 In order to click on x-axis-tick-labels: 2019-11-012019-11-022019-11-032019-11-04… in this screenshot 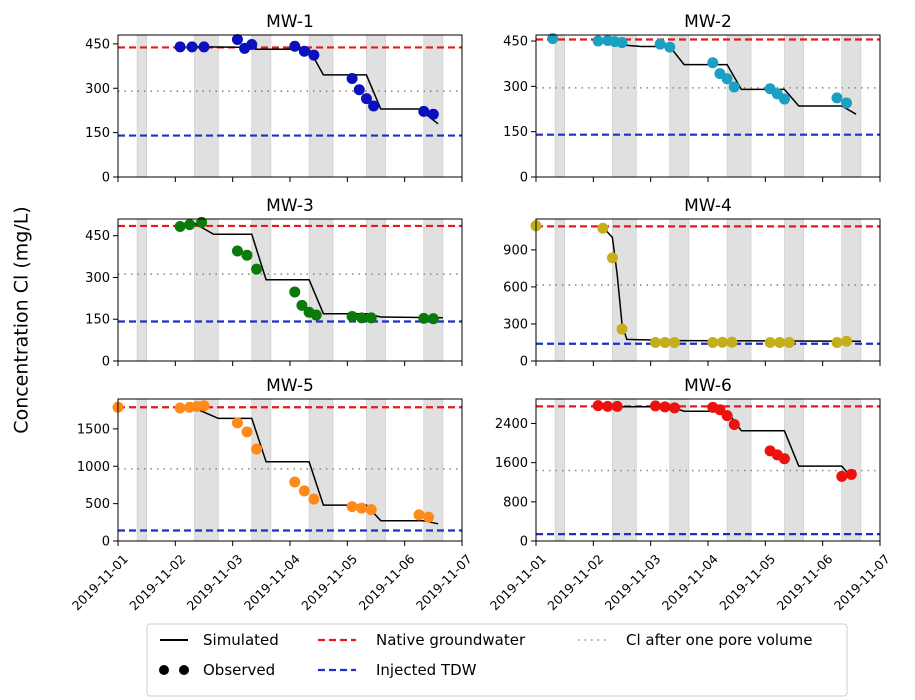, I will do `click(481, 582)`.